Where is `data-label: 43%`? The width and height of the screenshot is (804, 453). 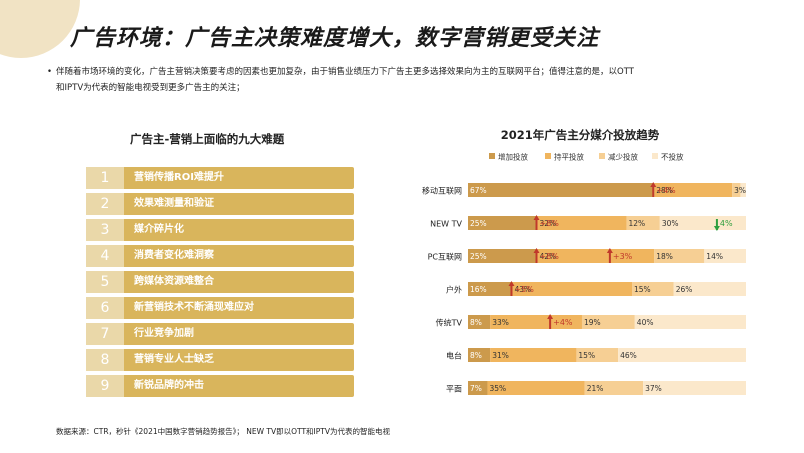 data-label: 43% is located at coordinates (522, 289).